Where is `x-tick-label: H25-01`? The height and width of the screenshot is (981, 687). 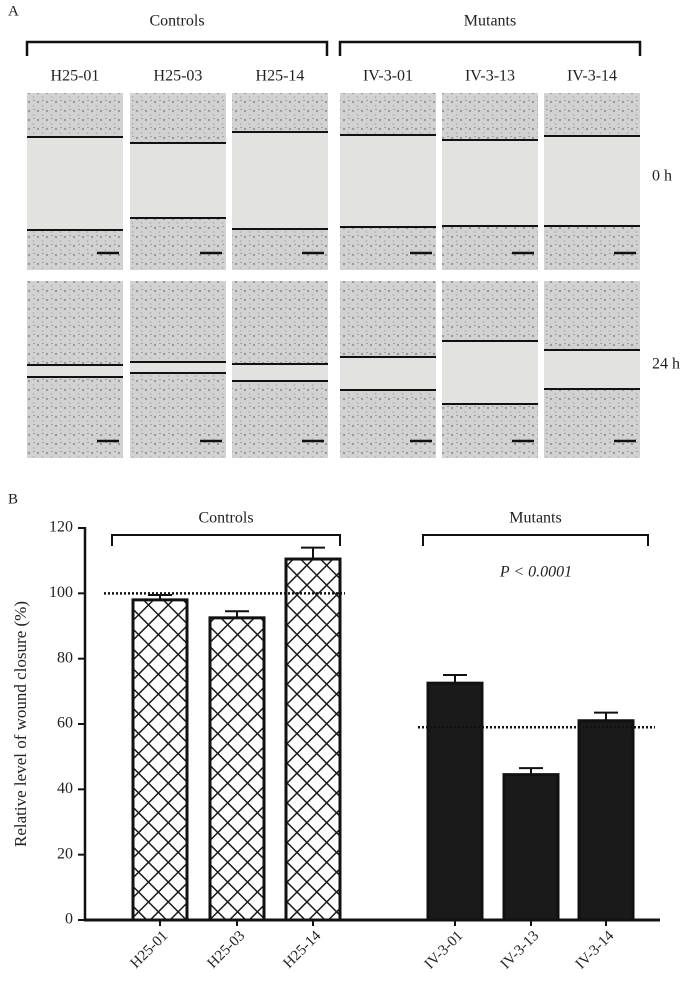
x-tick-label: H25-01 is located at coordinates (150, 950).